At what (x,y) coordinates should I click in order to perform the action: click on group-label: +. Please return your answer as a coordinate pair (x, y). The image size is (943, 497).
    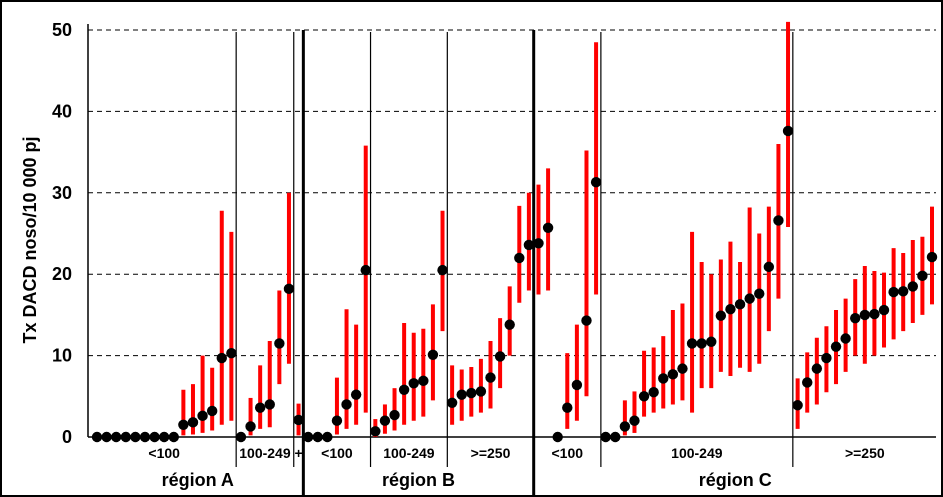
    Looking at the image, I should click on (298, 453).